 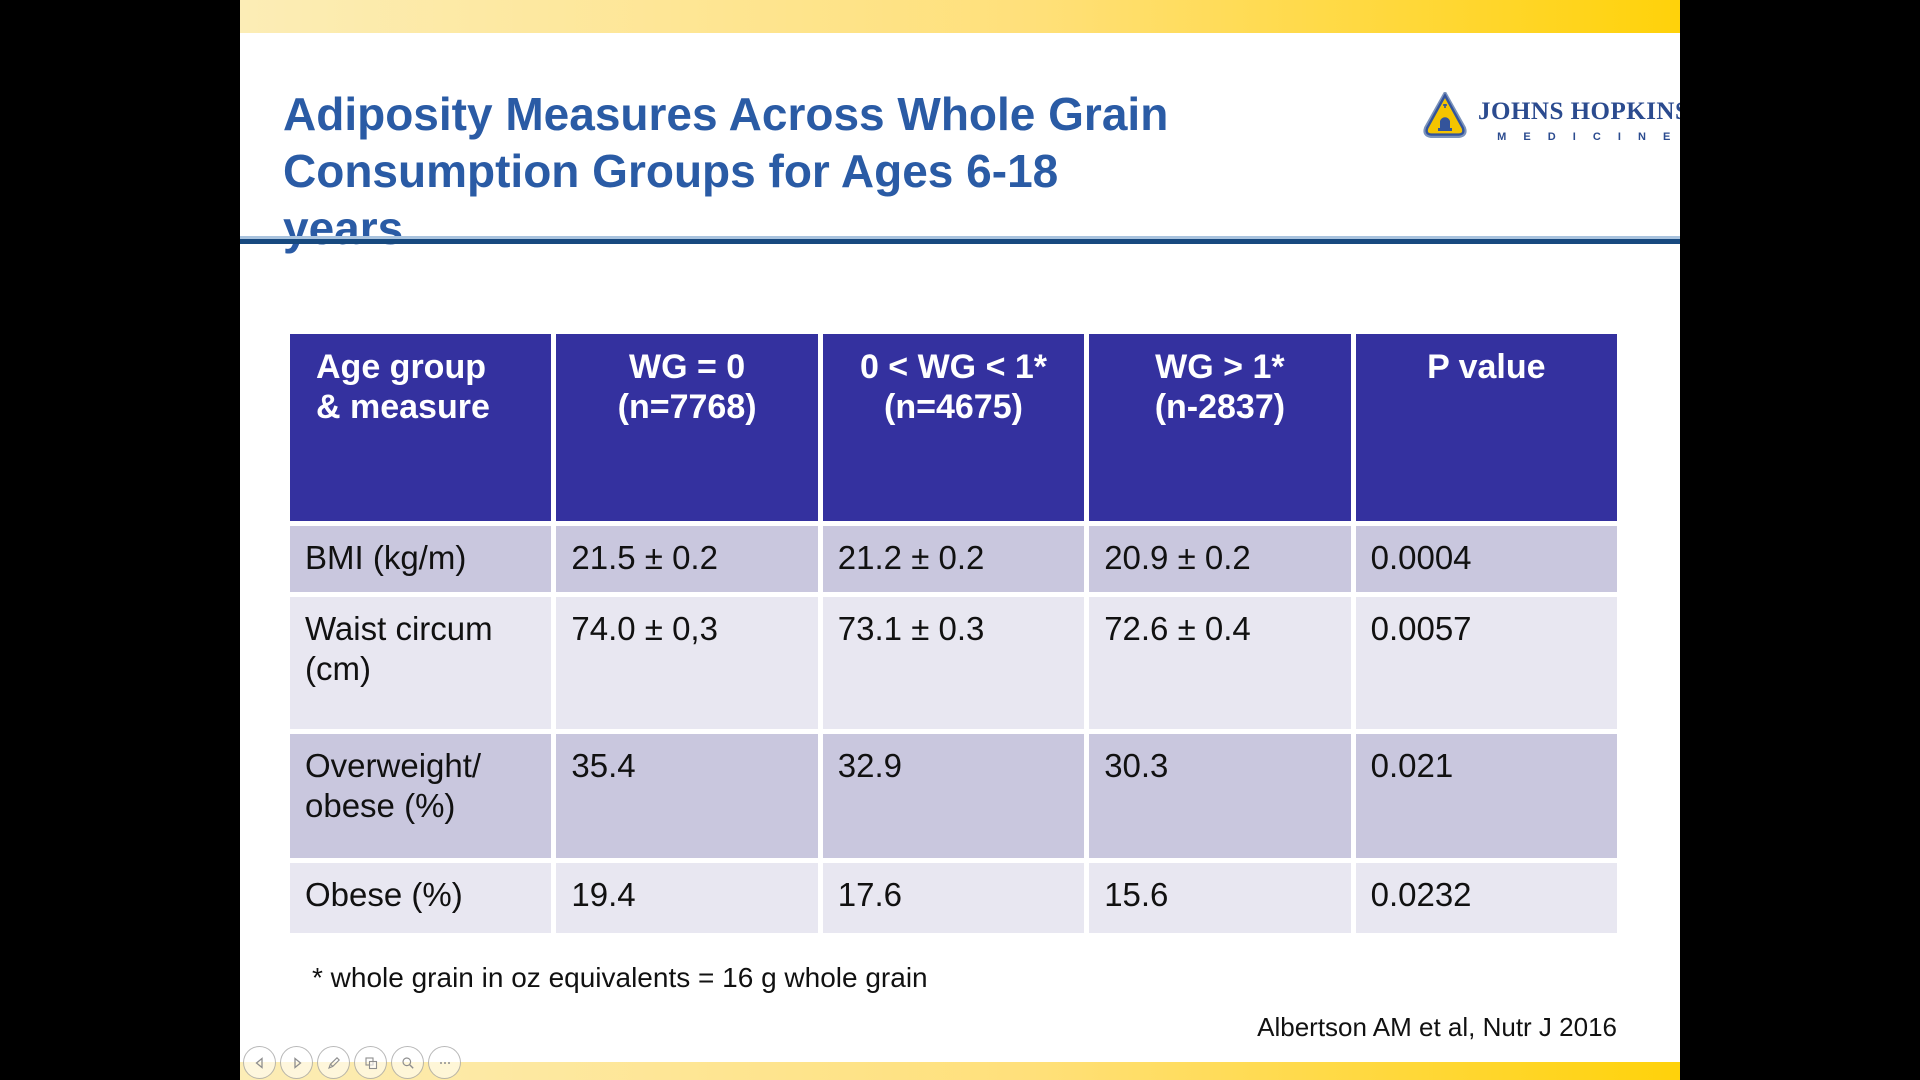 I want to click on table-header-p-value: P value, so click(x=1486, y=427).